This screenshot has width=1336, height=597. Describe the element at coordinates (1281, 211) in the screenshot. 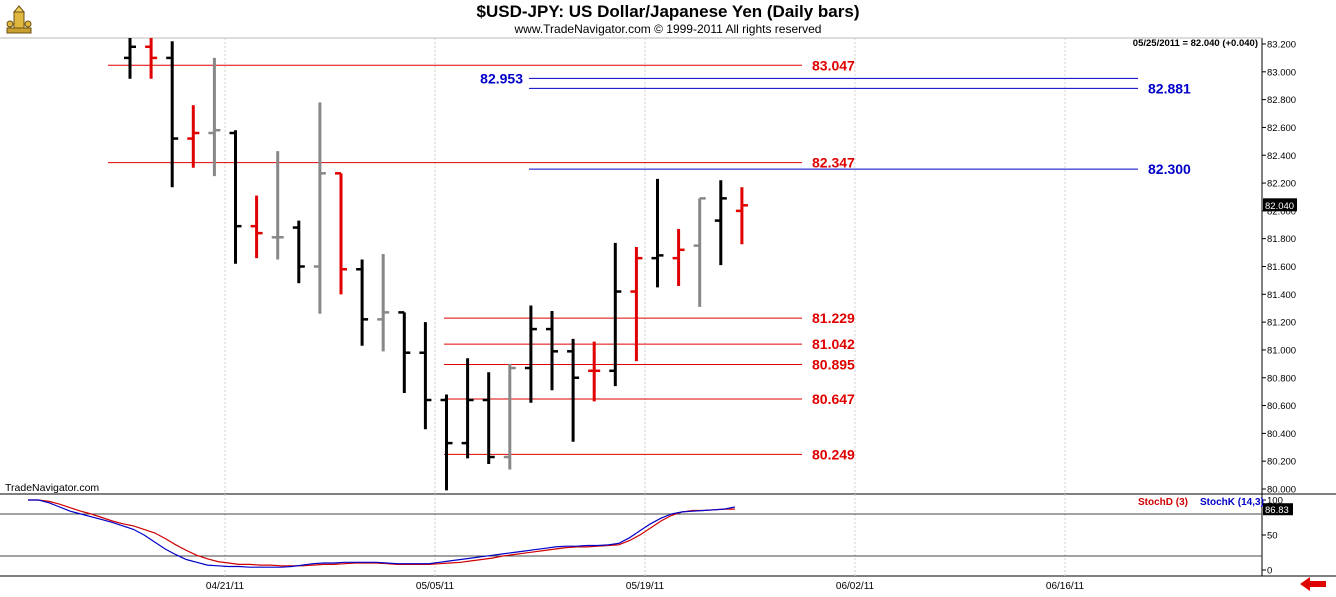

I see `y-tick-label: 82.000` at that location.